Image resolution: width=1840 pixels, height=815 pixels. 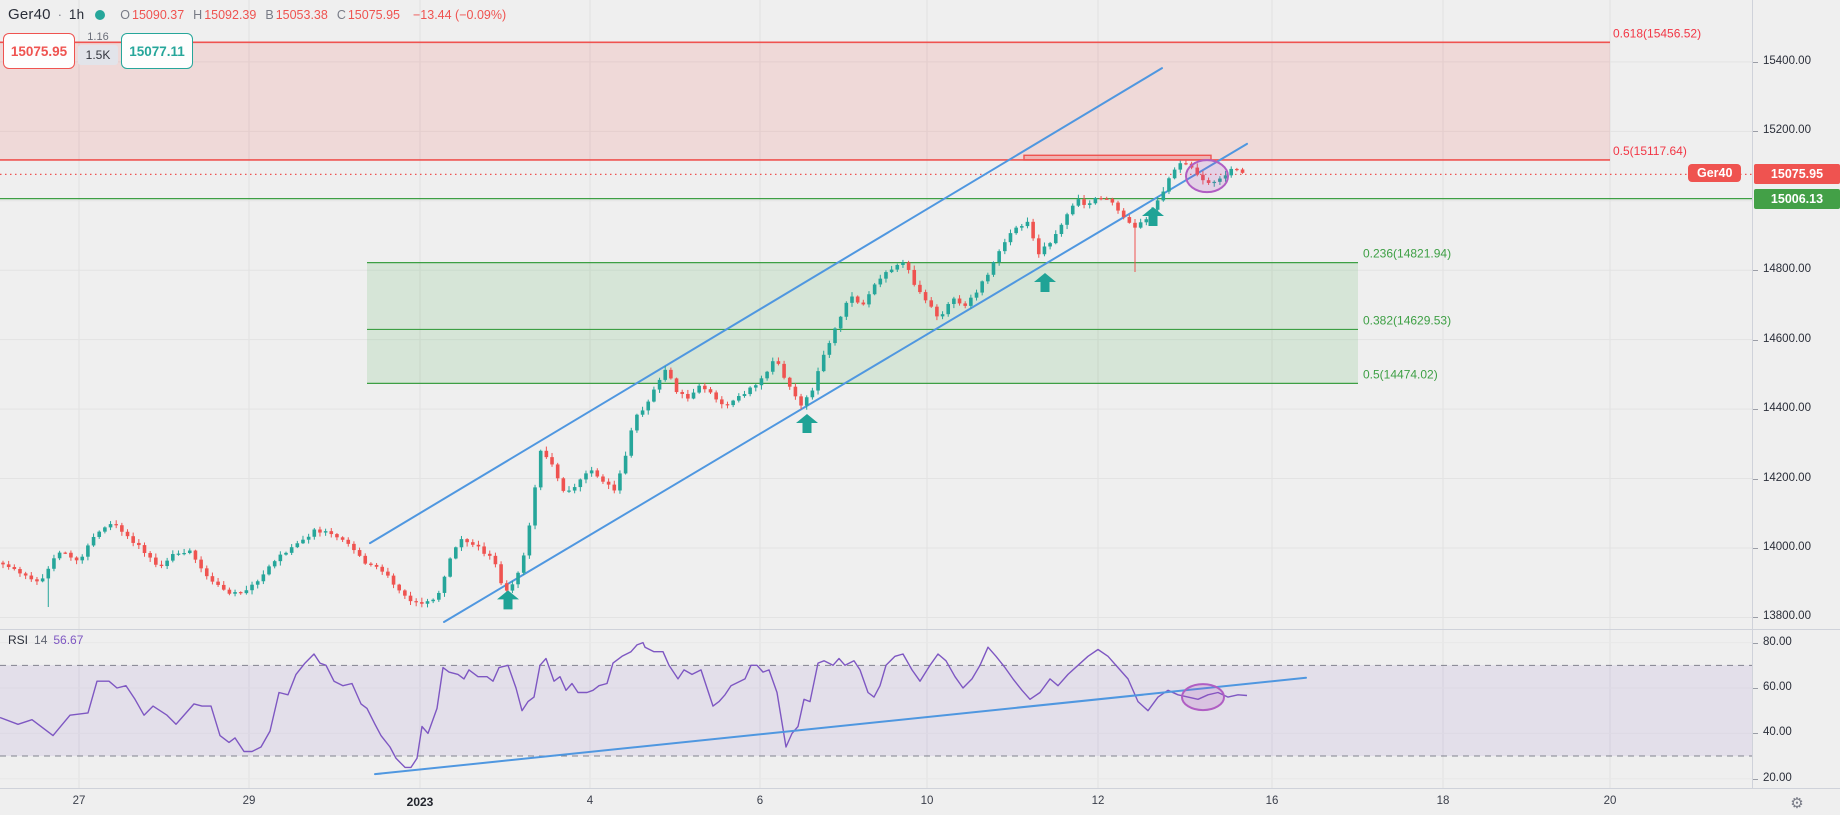 I want to click on time-axis: 27 29 2023 4 6 10 12 16 18 20, so click(x=920, y=801).